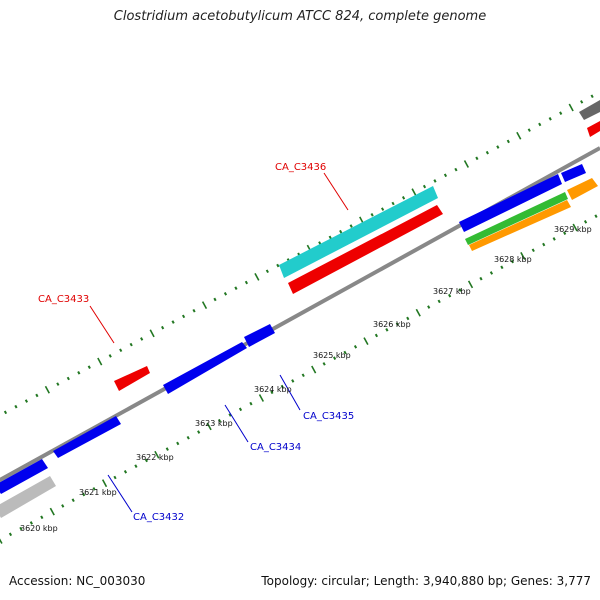  I want to click on kbp-label: 3627 kbp, so click(452, 291).